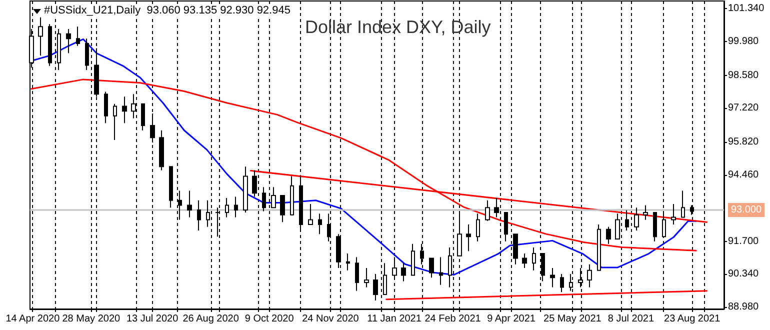 This screenshot has height=330, width=770. I want to click on annotation: #USSidx_U21,Daily 93.060 93.135 92.930 92.945, so click(167, 10).